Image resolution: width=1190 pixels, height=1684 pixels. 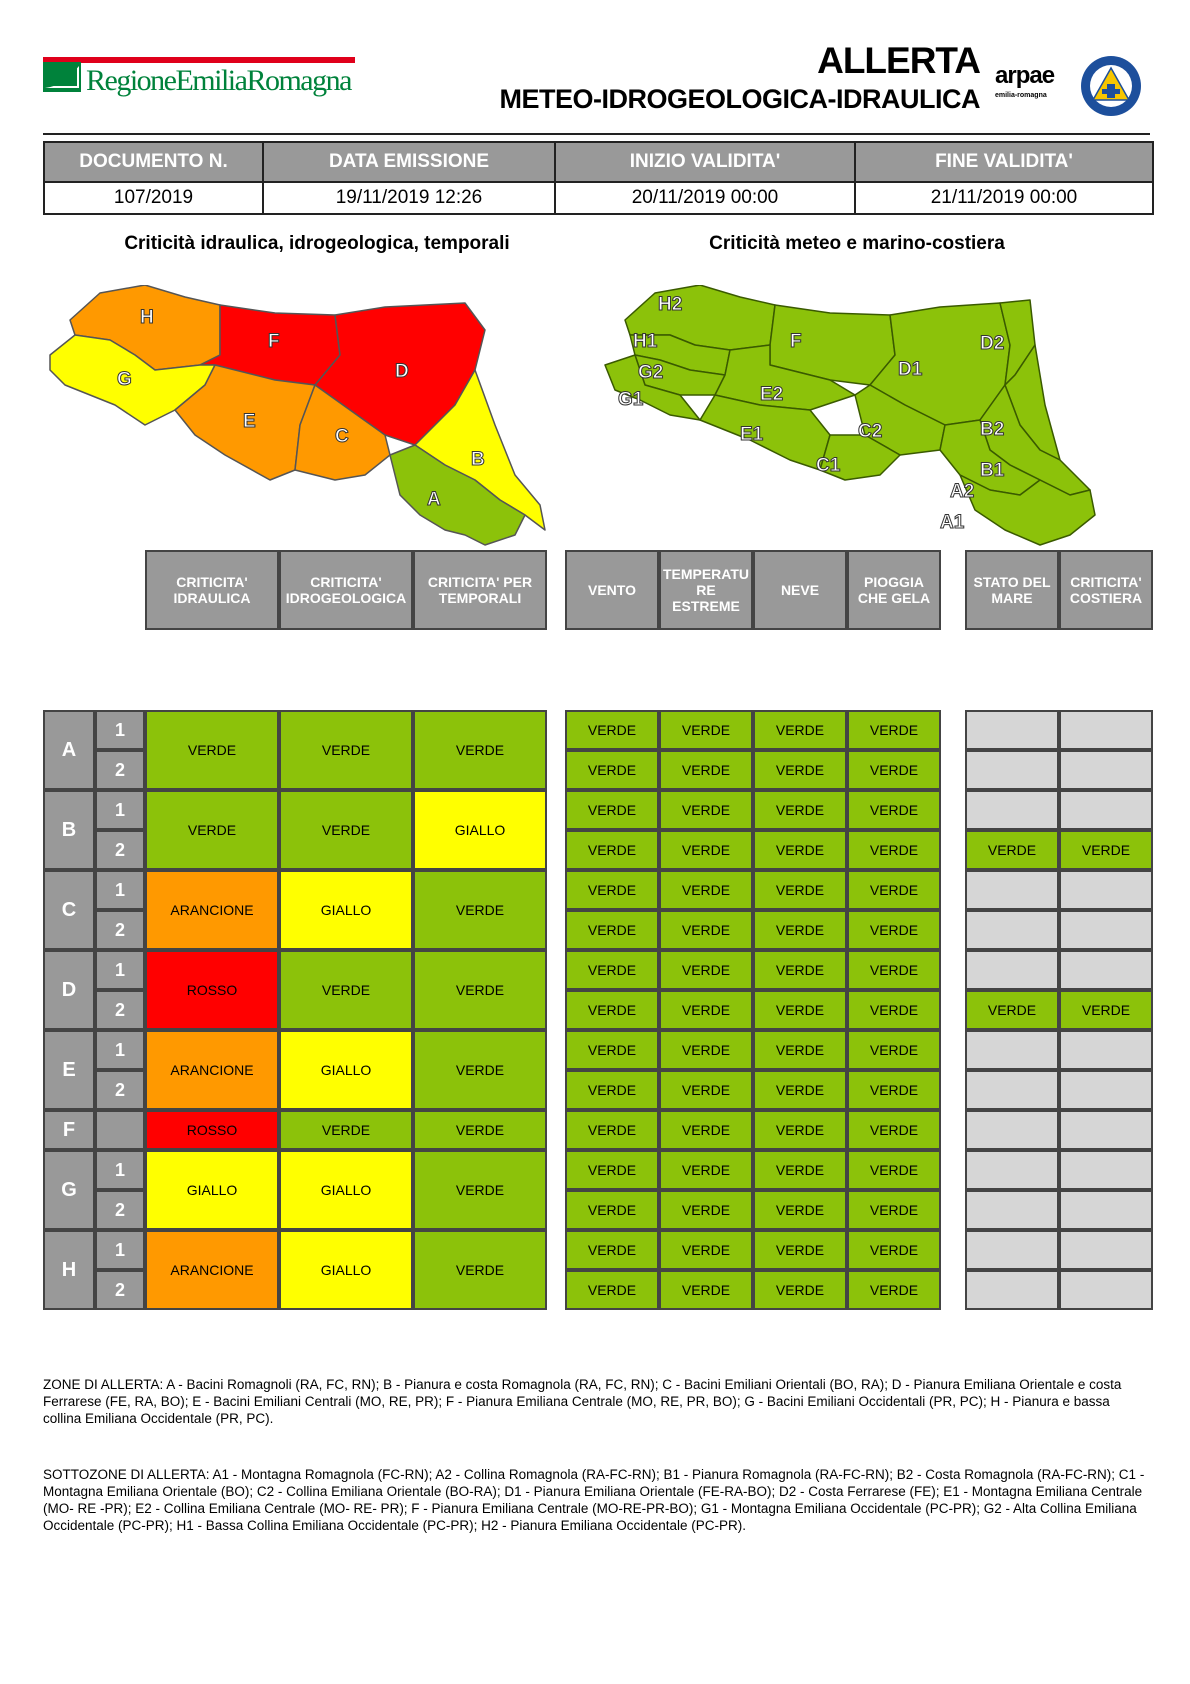 What do you see at coordinates (212, 1070) in the screenshot?
I see `zone-e-idraulica: ARANCIONE` at bounding box center [212, 1070].